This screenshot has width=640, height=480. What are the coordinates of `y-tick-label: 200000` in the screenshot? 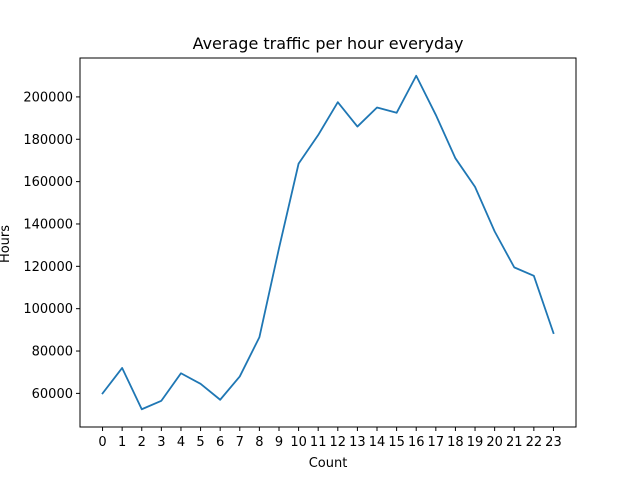 It's located at (48, 97).